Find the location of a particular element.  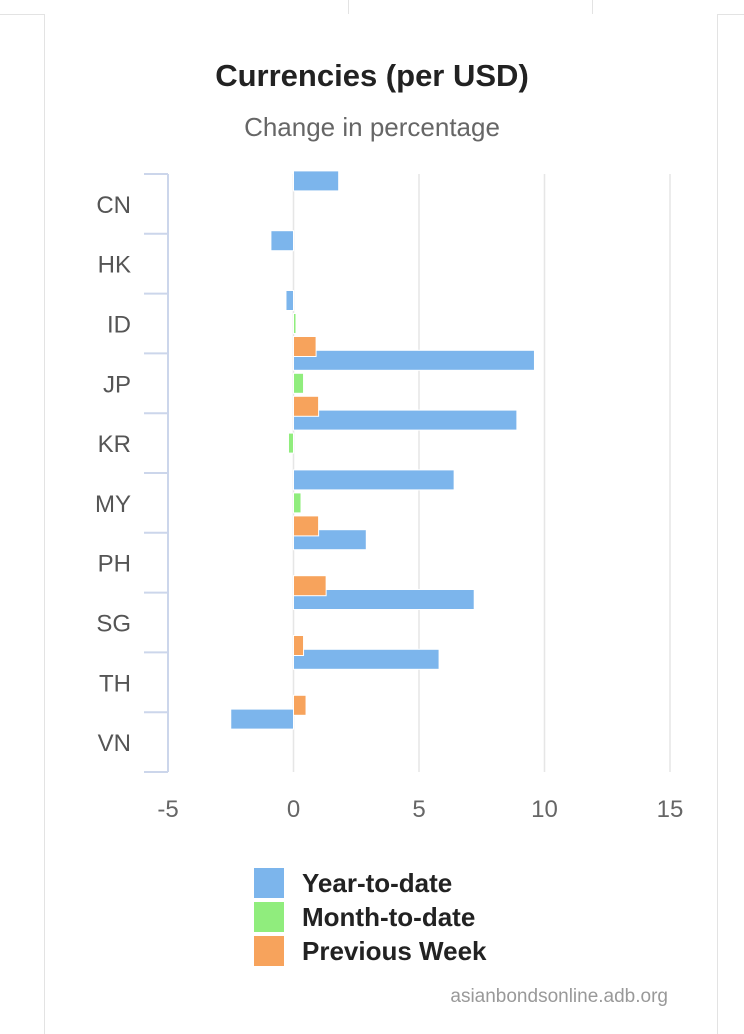

x-tick-label: 10 is located at coordinates (544, 809).